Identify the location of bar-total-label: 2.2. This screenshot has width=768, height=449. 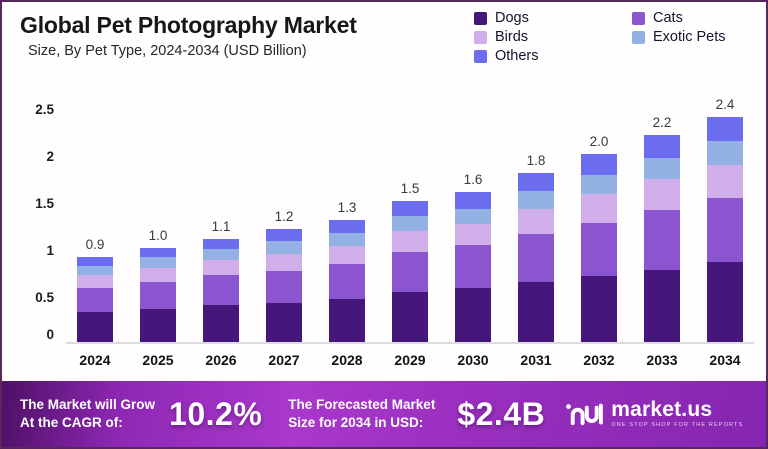
(662, 123).